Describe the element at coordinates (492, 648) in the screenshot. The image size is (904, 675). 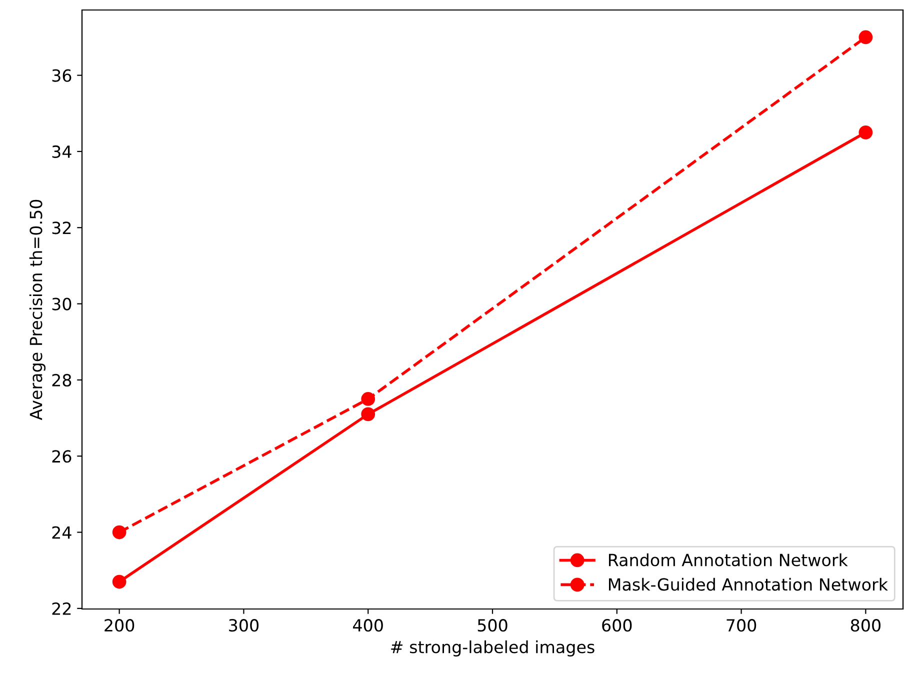
I see `x-axis-title: # strong-labeled images` at that location.